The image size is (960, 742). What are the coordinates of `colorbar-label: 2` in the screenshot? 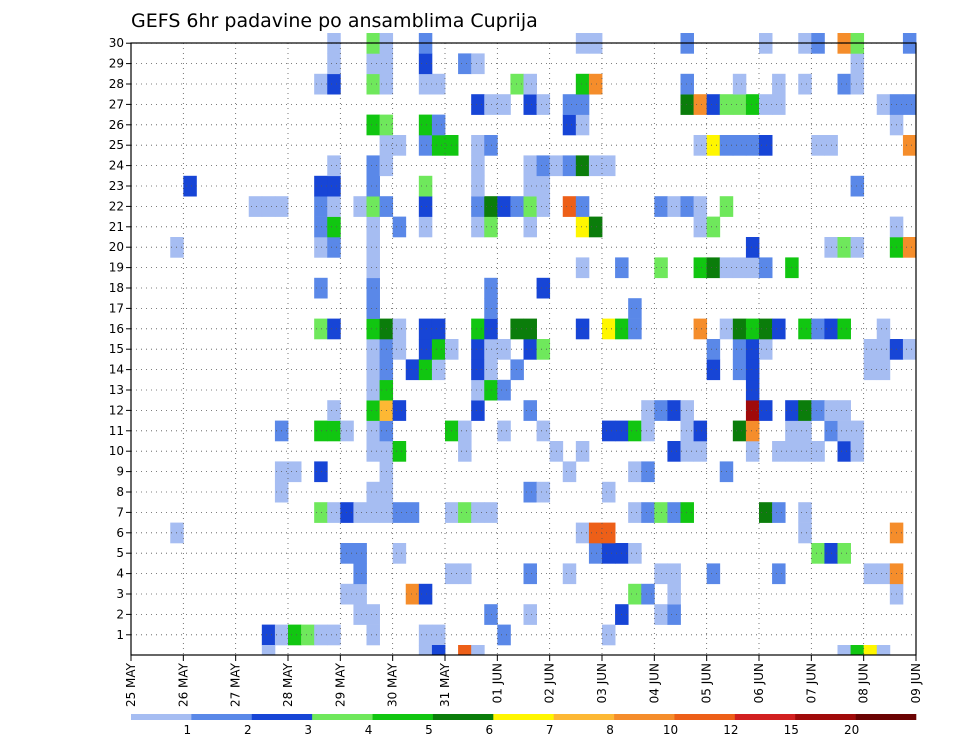 It's located at (248, 730).